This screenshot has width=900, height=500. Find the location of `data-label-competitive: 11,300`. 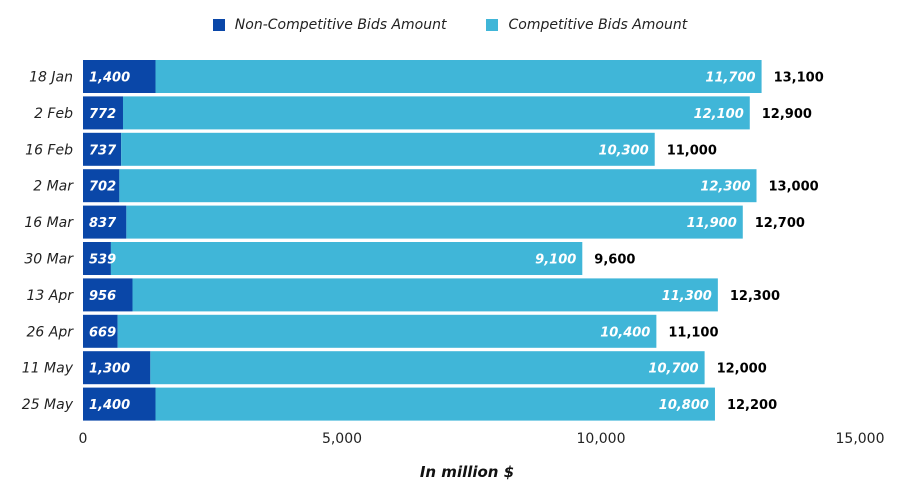

data-label-competitive: 11,300 is located at coordinates (687, 296).